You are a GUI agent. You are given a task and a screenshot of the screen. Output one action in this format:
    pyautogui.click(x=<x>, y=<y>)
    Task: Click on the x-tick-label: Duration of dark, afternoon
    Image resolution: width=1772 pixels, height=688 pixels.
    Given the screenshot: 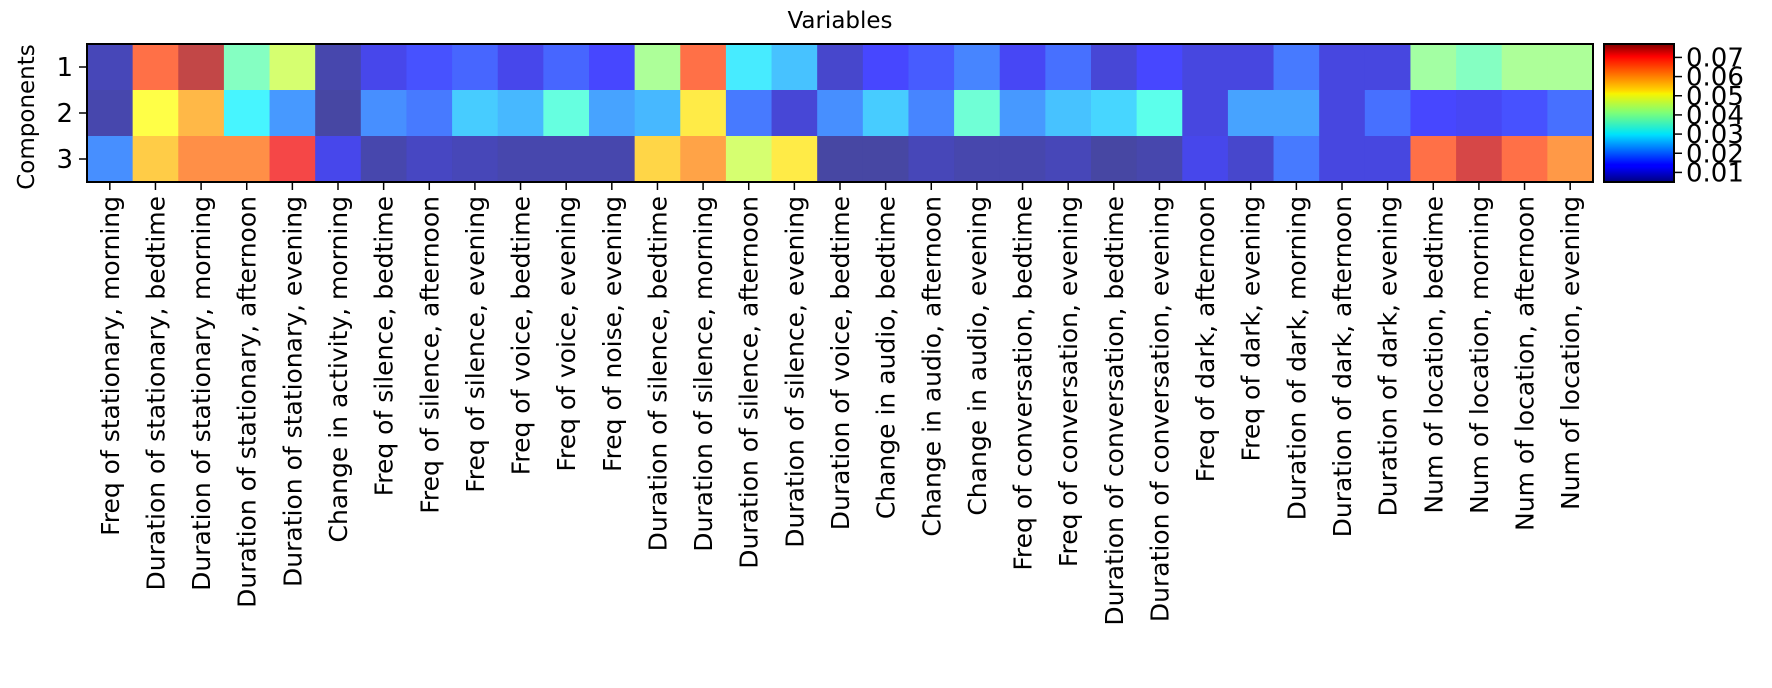 What is the action you would take?
    pyautogui.click(x=1342, y=366)
    